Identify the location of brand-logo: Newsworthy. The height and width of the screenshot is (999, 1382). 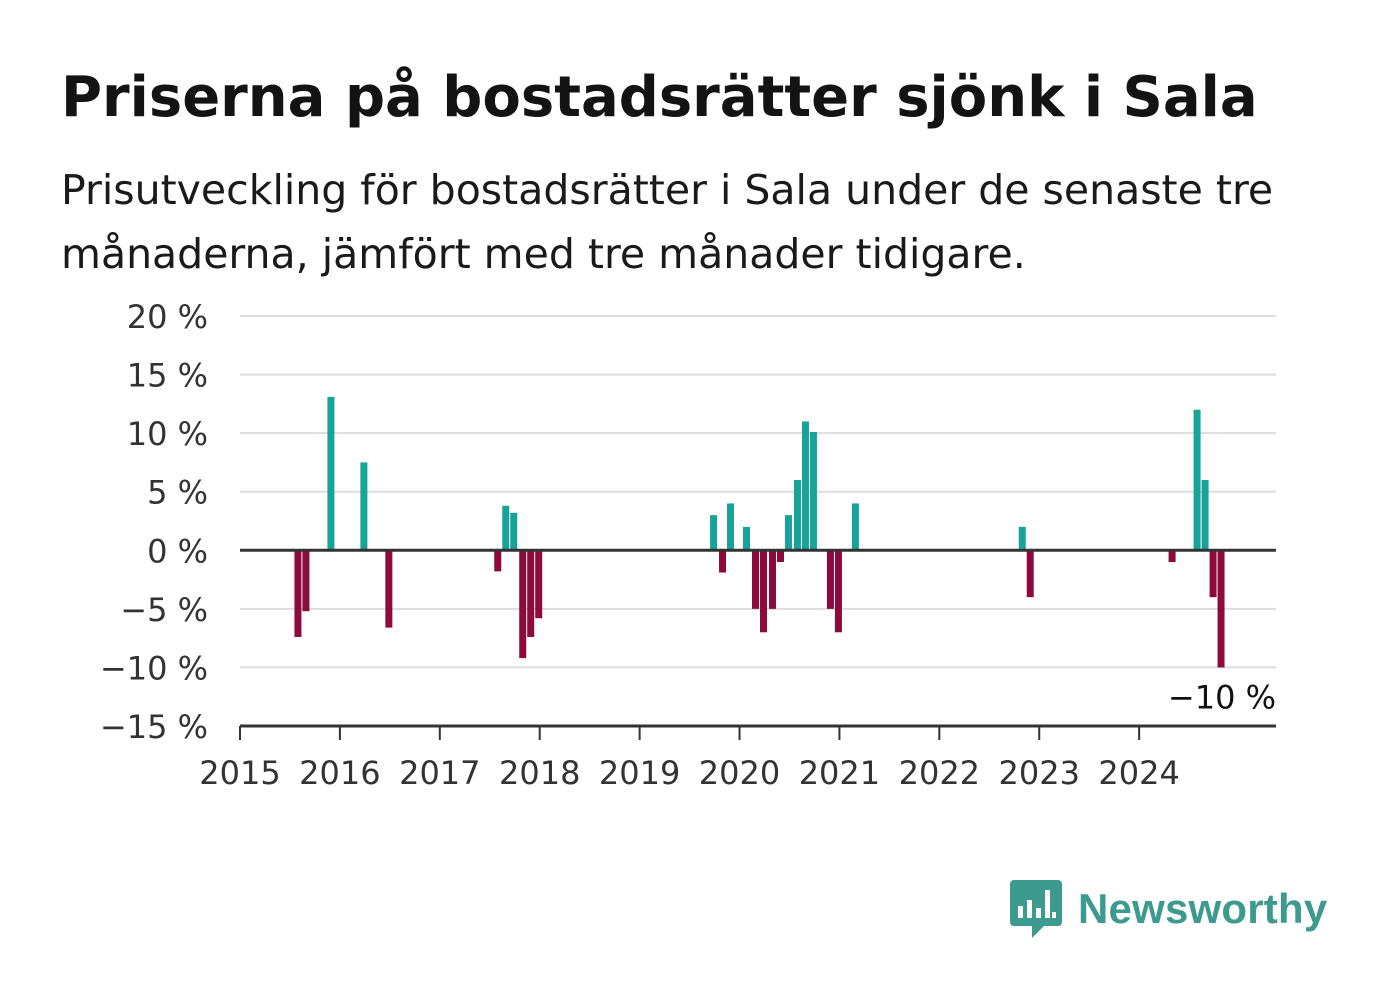
(1168, 909).